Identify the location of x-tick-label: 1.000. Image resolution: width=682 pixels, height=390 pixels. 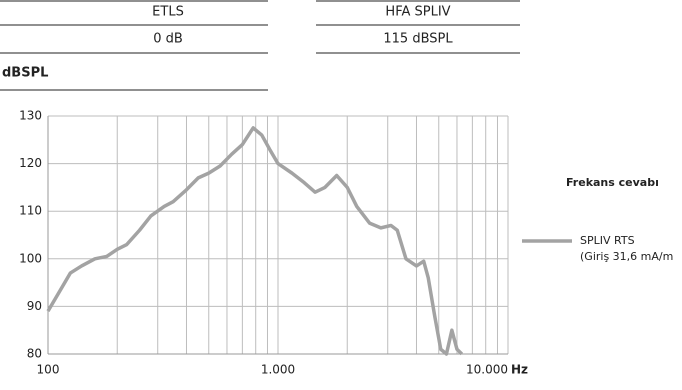
(278, 370).